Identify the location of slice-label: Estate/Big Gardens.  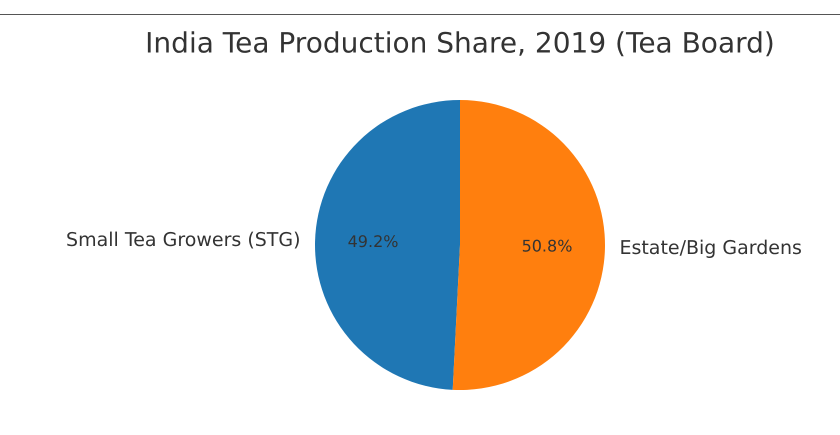
(710, 247).